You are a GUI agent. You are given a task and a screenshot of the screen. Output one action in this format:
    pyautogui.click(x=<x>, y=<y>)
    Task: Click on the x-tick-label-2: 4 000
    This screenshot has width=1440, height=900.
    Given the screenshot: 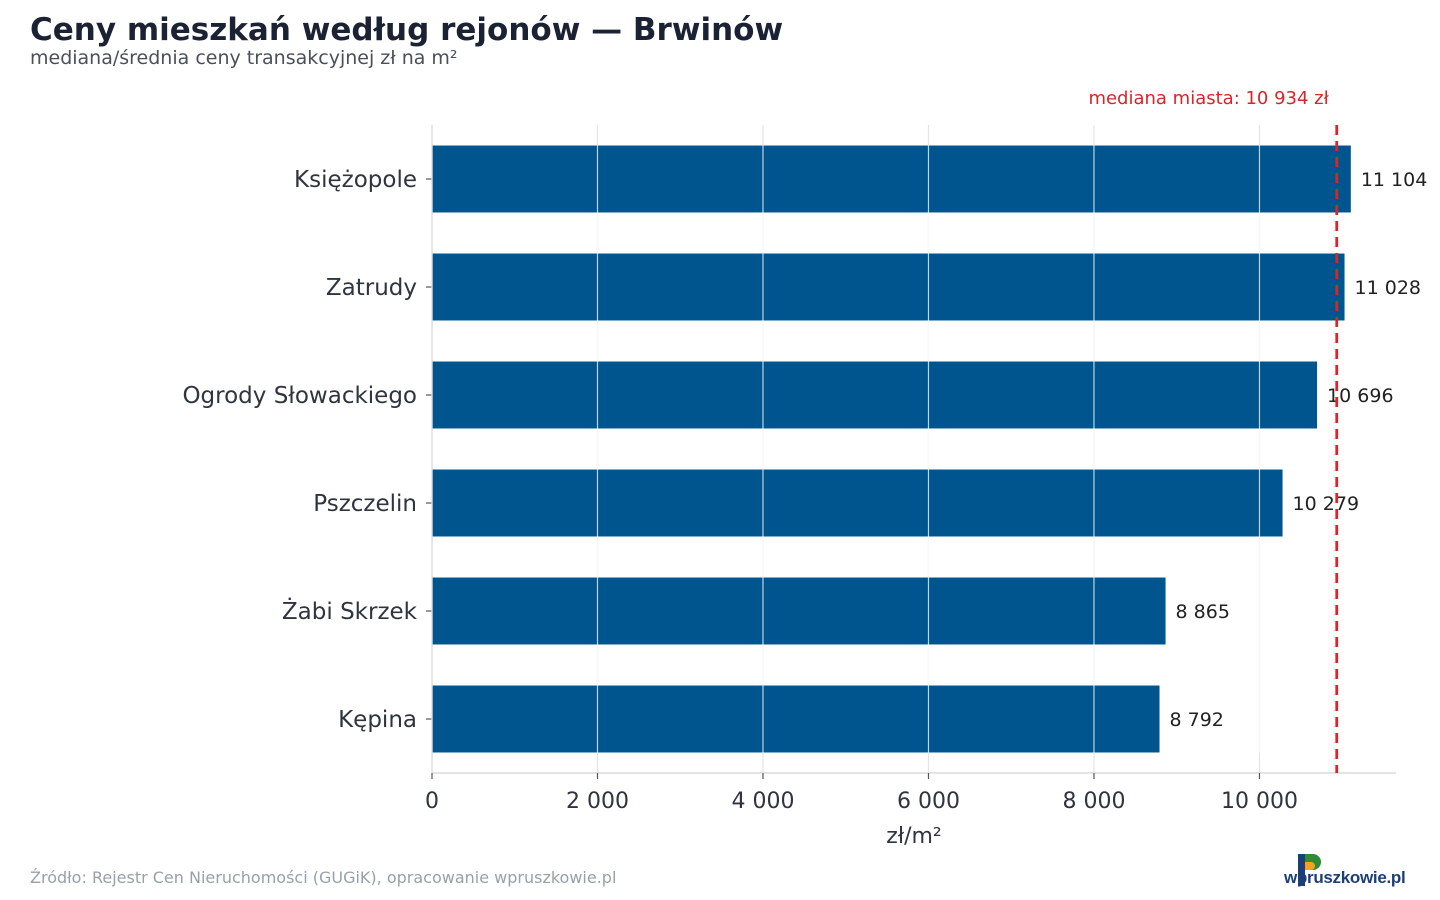 What is the action you would take?
    pyautogui.click(x=762, y=801)
    